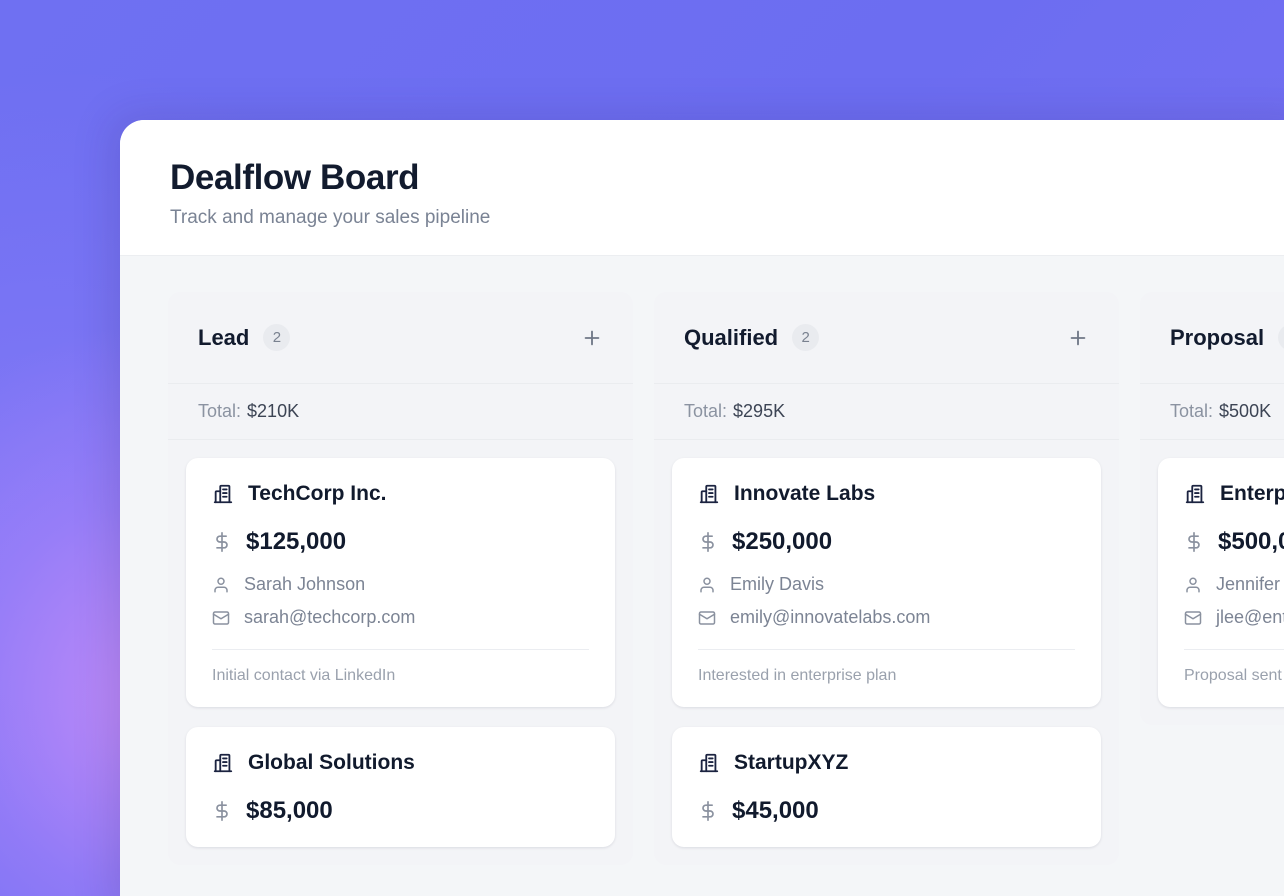 This screenshot has height=896, width=1284. Describe the element at coordinates (296, 542) in the screenshot. I see `deal-amount-value: $125,000` at that location.